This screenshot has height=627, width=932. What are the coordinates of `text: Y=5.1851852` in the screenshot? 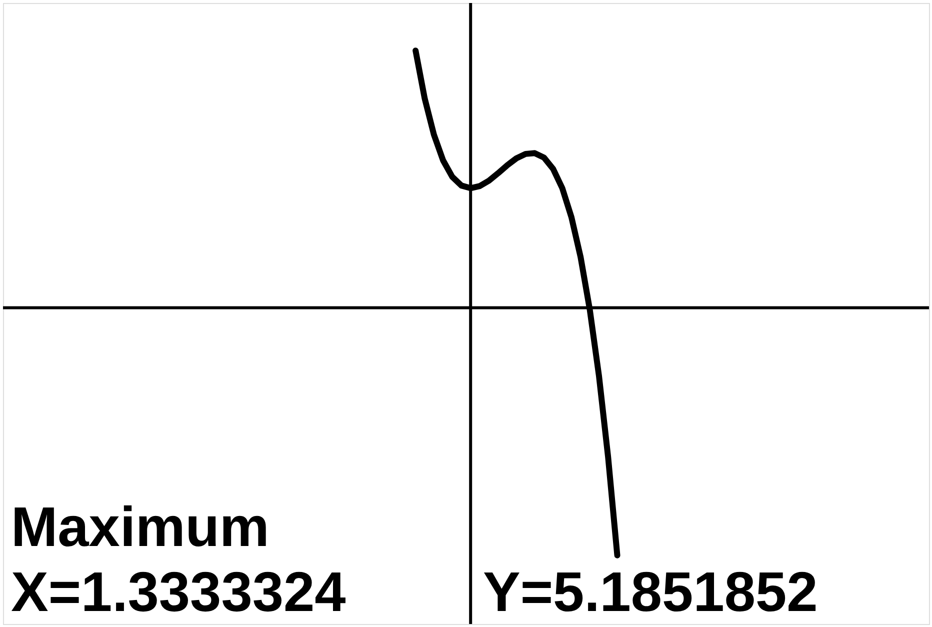 It's located at (650, 591).